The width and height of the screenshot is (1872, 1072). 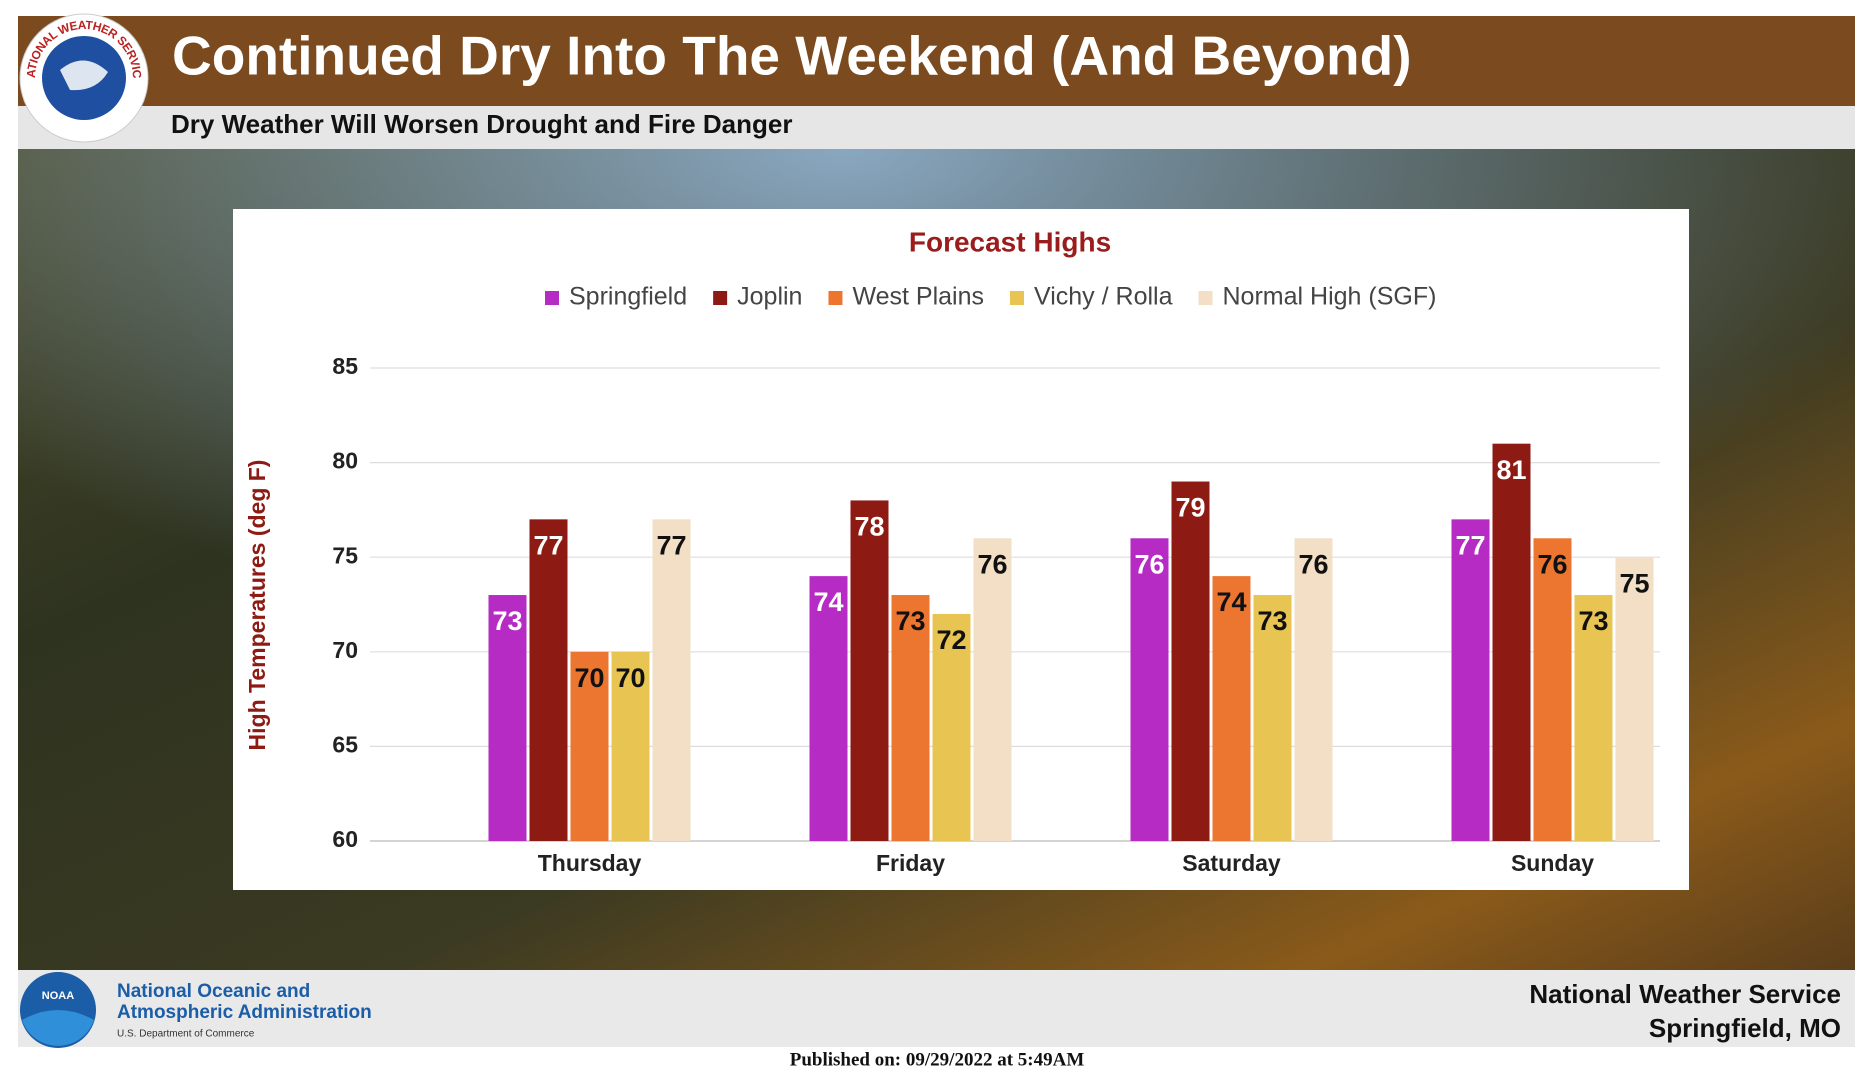 What do you see at coordinates (345, 366) in the screenshot?
I see `y-tick-label: 85` at bounding box center [345, 366].